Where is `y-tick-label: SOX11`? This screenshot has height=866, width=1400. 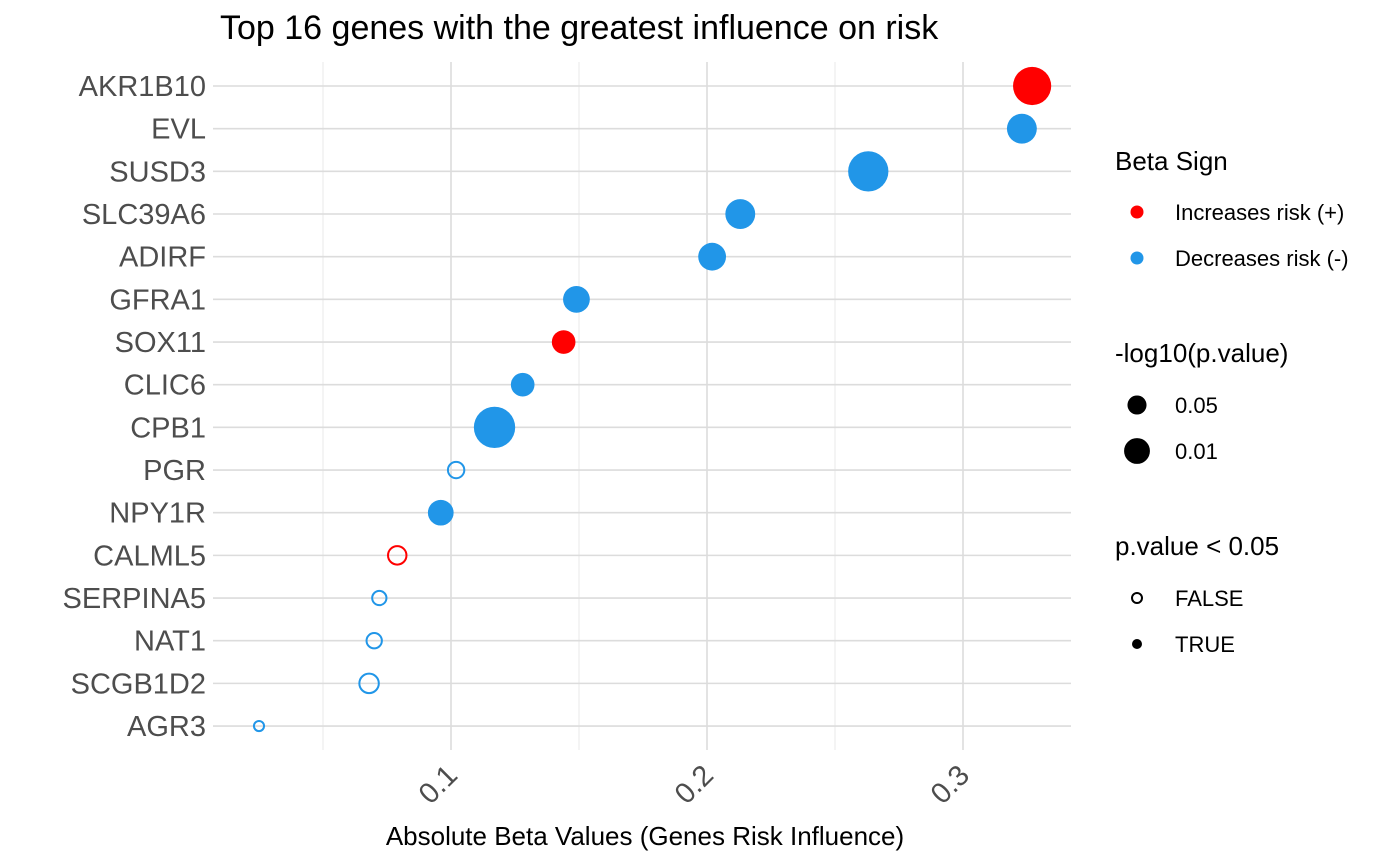 y-tick-label: SOX11 is located at coordinates (160, 343).